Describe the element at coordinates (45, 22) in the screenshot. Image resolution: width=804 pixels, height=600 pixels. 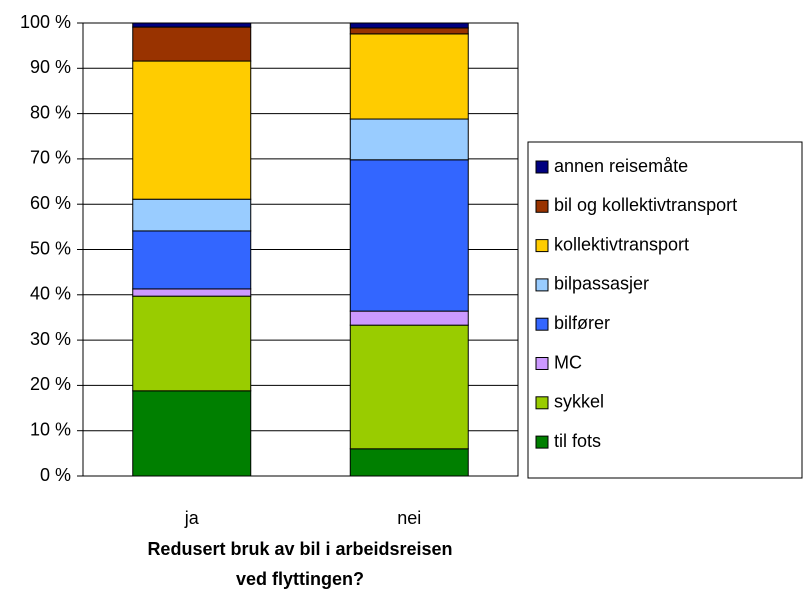
I see `y-tick-label: 100 %` at that location.